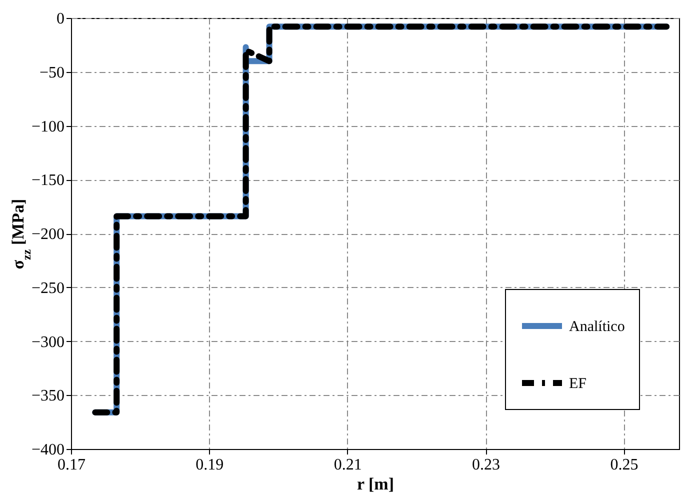  I want to click on x-axis-title: r [m], so click(375, 484).